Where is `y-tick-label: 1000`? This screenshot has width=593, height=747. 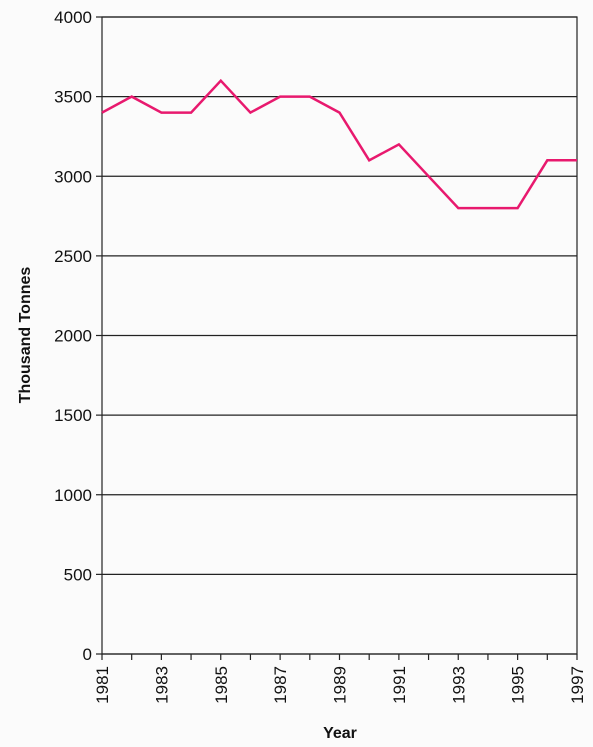 y-tick-label: 1000 is located at coordinates (73, 495).